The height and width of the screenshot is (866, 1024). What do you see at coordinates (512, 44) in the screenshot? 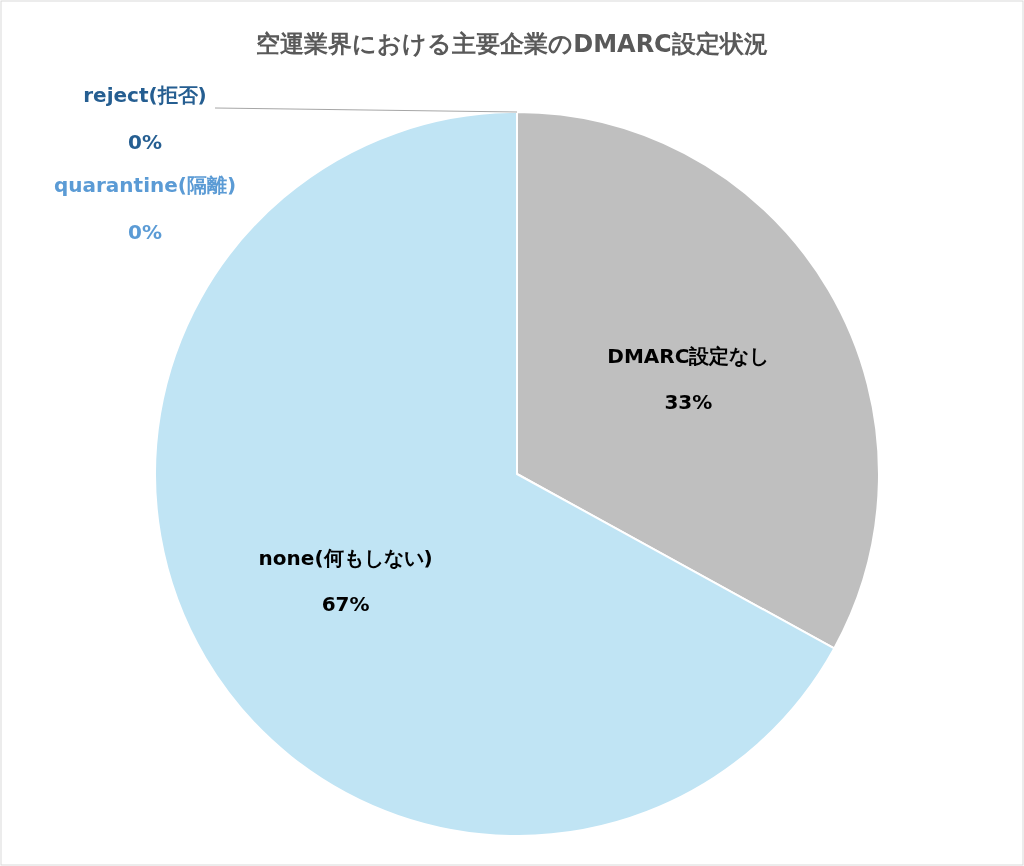
I see `chart-title: 空運業界における主要企業のDMARC設定状況` at bounding box center [512, 44].